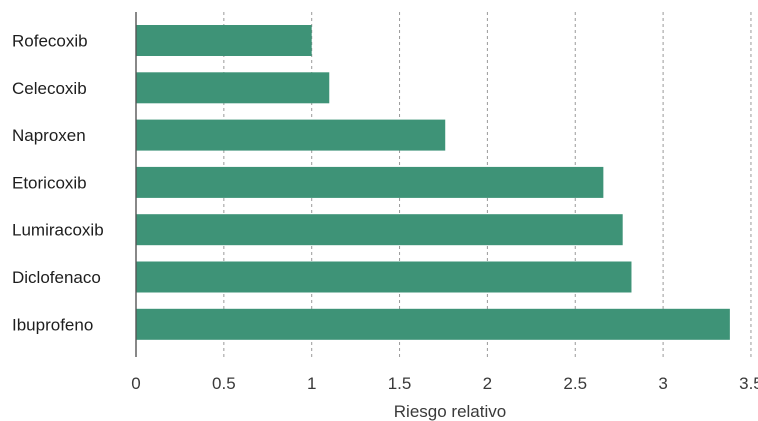 This screenshot has height=421, width=758. I want to click on category-label: Diclofenaco, so click(56, 277).